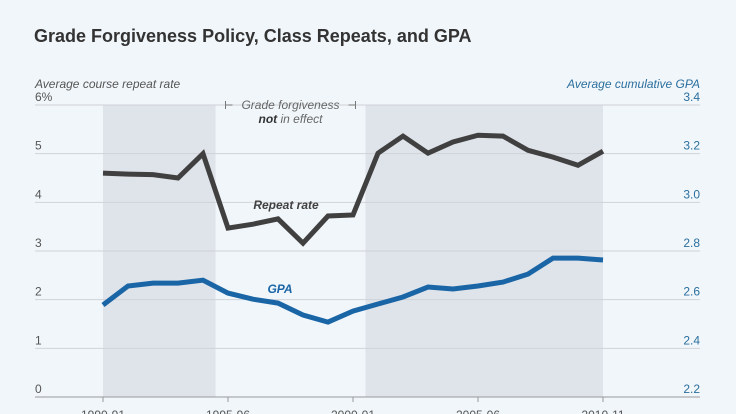 This screenshot has height=414, width=736. What do you see at coordinates (38, 292) in the screenshot?
I see `y-left-tick-label: 2` at bounding box center [38, 292].